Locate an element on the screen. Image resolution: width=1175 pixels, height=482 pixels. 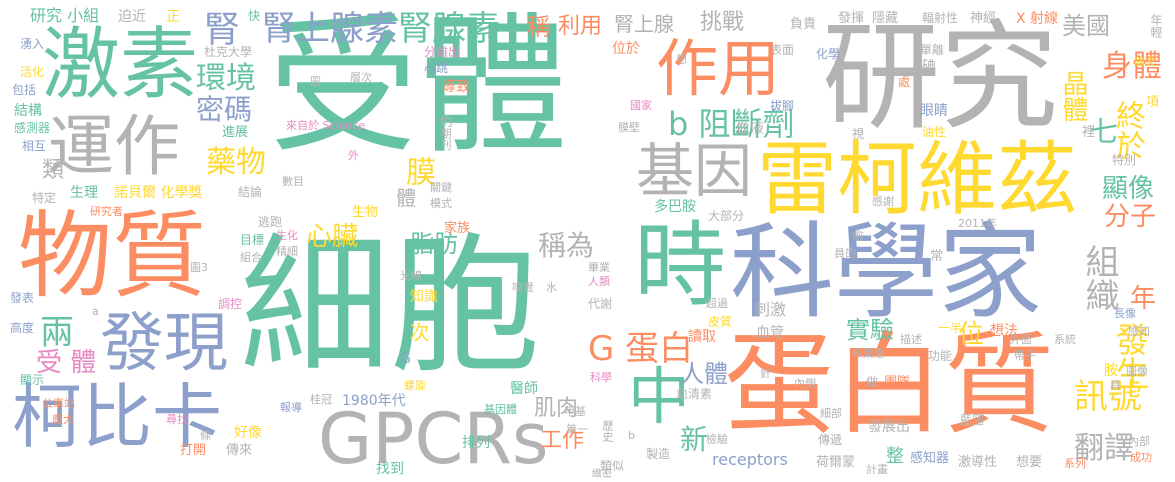
word-b-small: b is located at coordinates (631, 435).